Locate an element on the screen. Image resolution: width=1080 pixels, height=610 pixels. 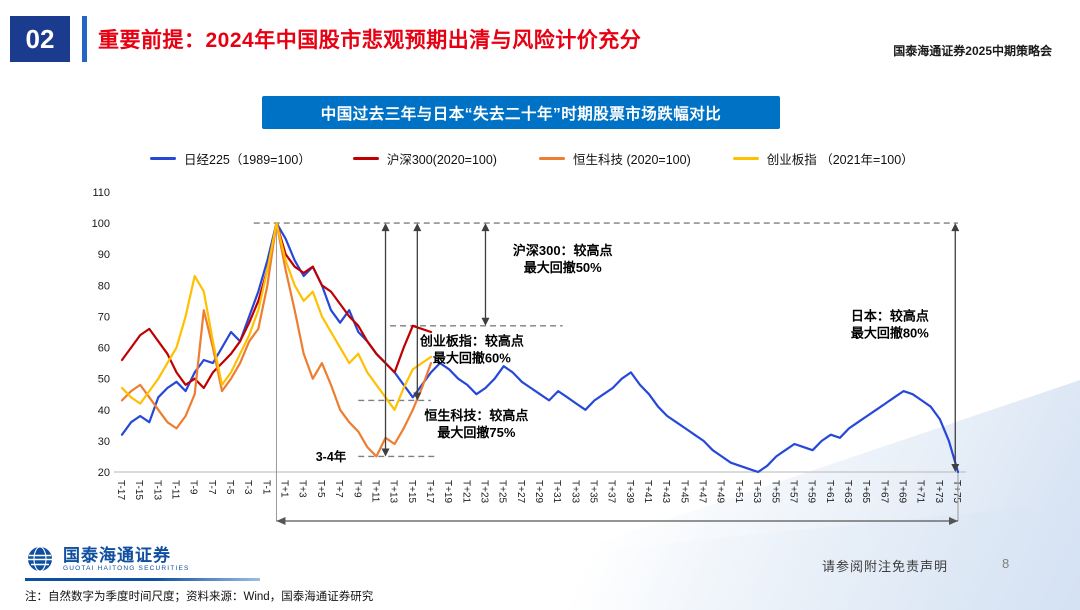
x-tick-label: T-15 is located at coordinates (138, 490).